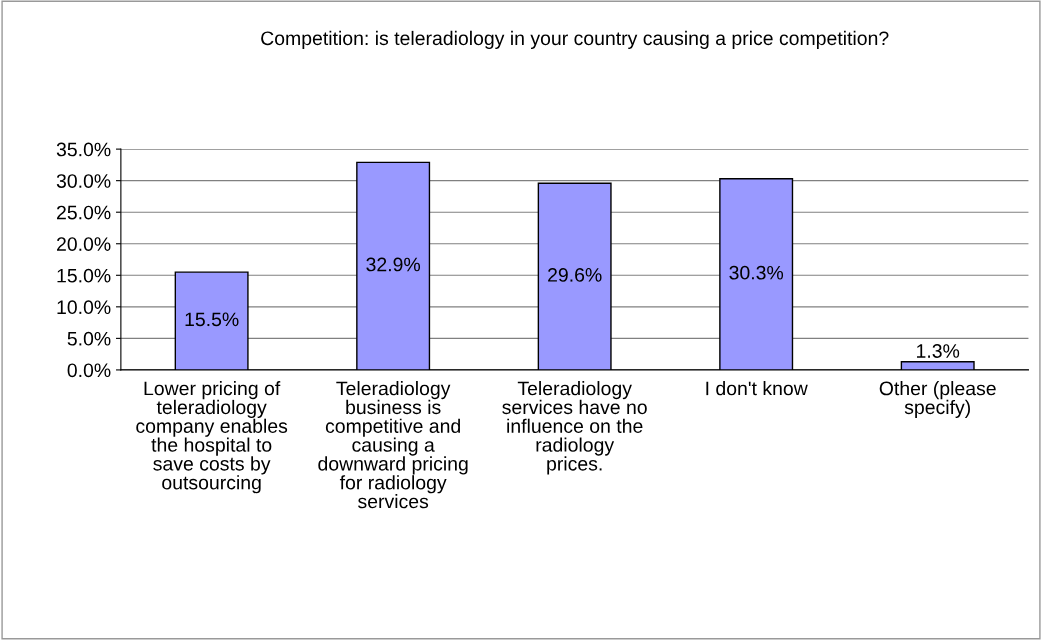 The height and width of the screenshot is (640, 1042). What do you see at coordinates (212, 319) in the screenshot?
I see `data-label: 15.5%` at bounding box center [212, 319].